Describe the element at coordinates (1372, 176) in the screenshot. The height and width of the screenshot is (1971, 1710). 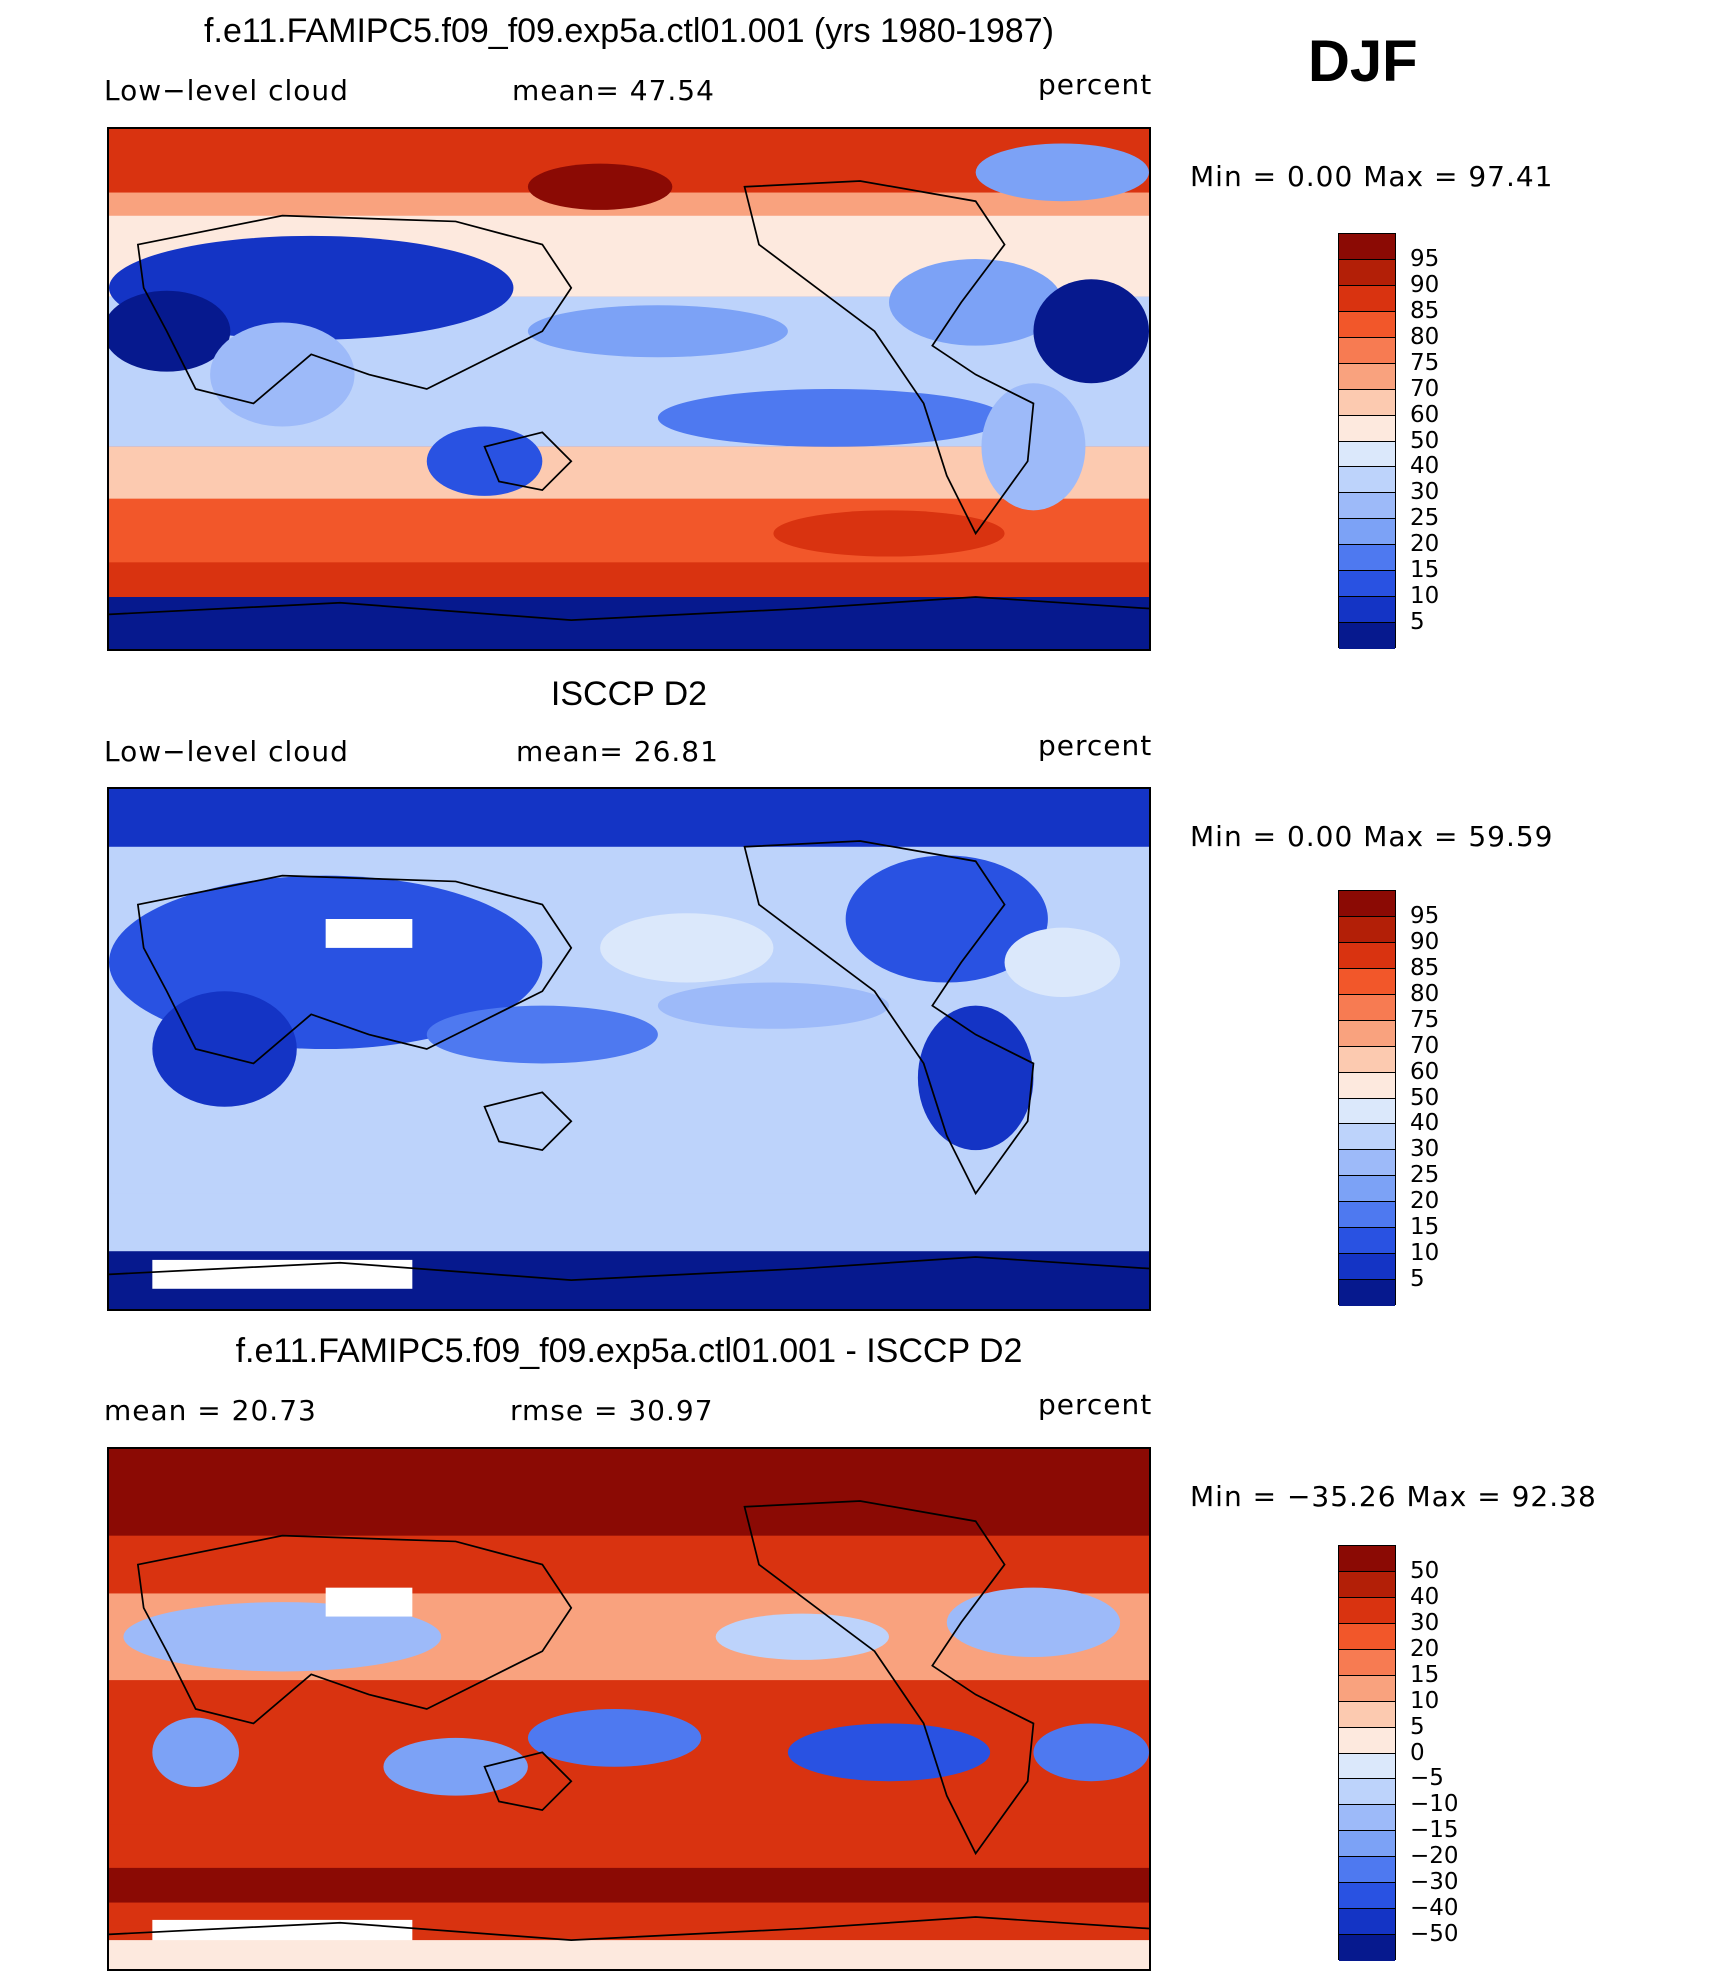
I see `panel-1-minmax-label: Min = 0.00 Max = 97.41` at that location.